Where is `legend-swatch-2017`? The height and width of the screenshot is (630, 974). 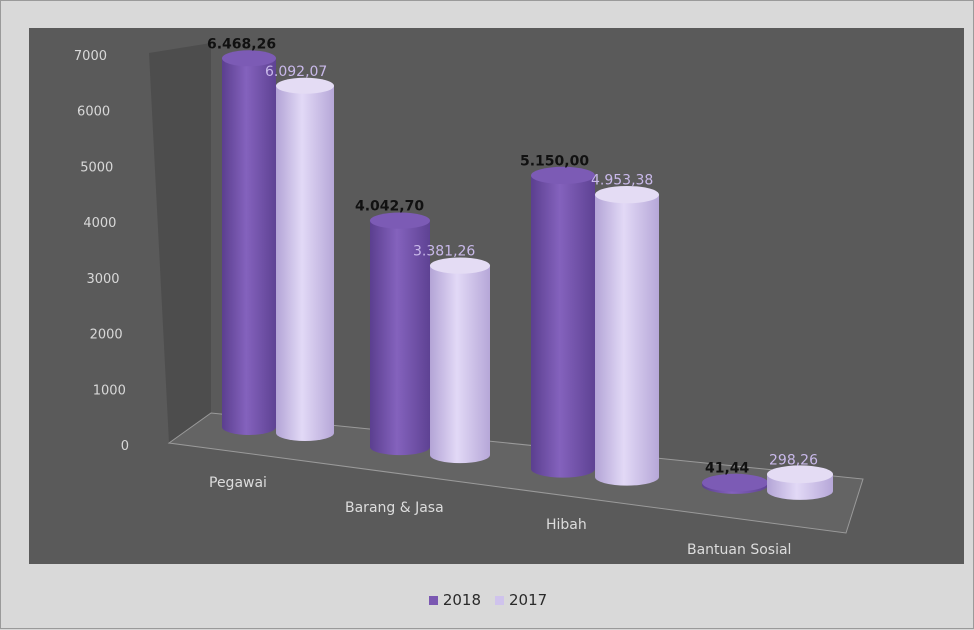
legend-swatch-2017 is located at coordinates (499, 600).